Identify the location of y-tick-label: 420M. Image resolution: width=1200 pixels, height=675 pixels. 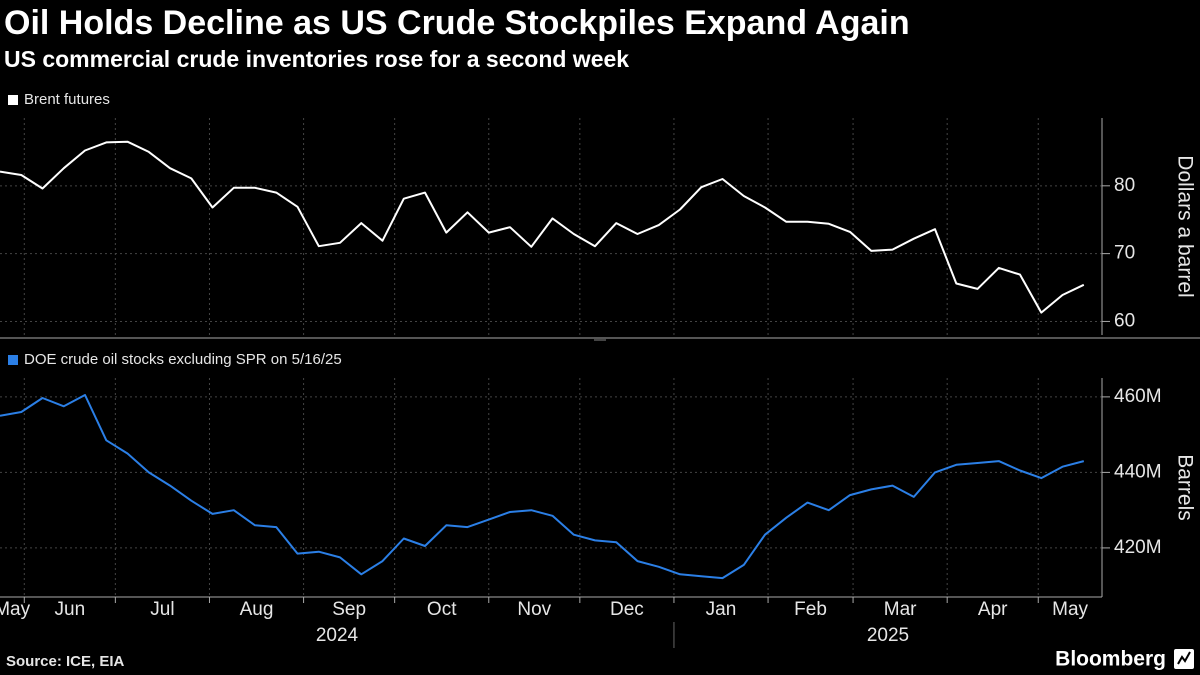
(1138, 547).